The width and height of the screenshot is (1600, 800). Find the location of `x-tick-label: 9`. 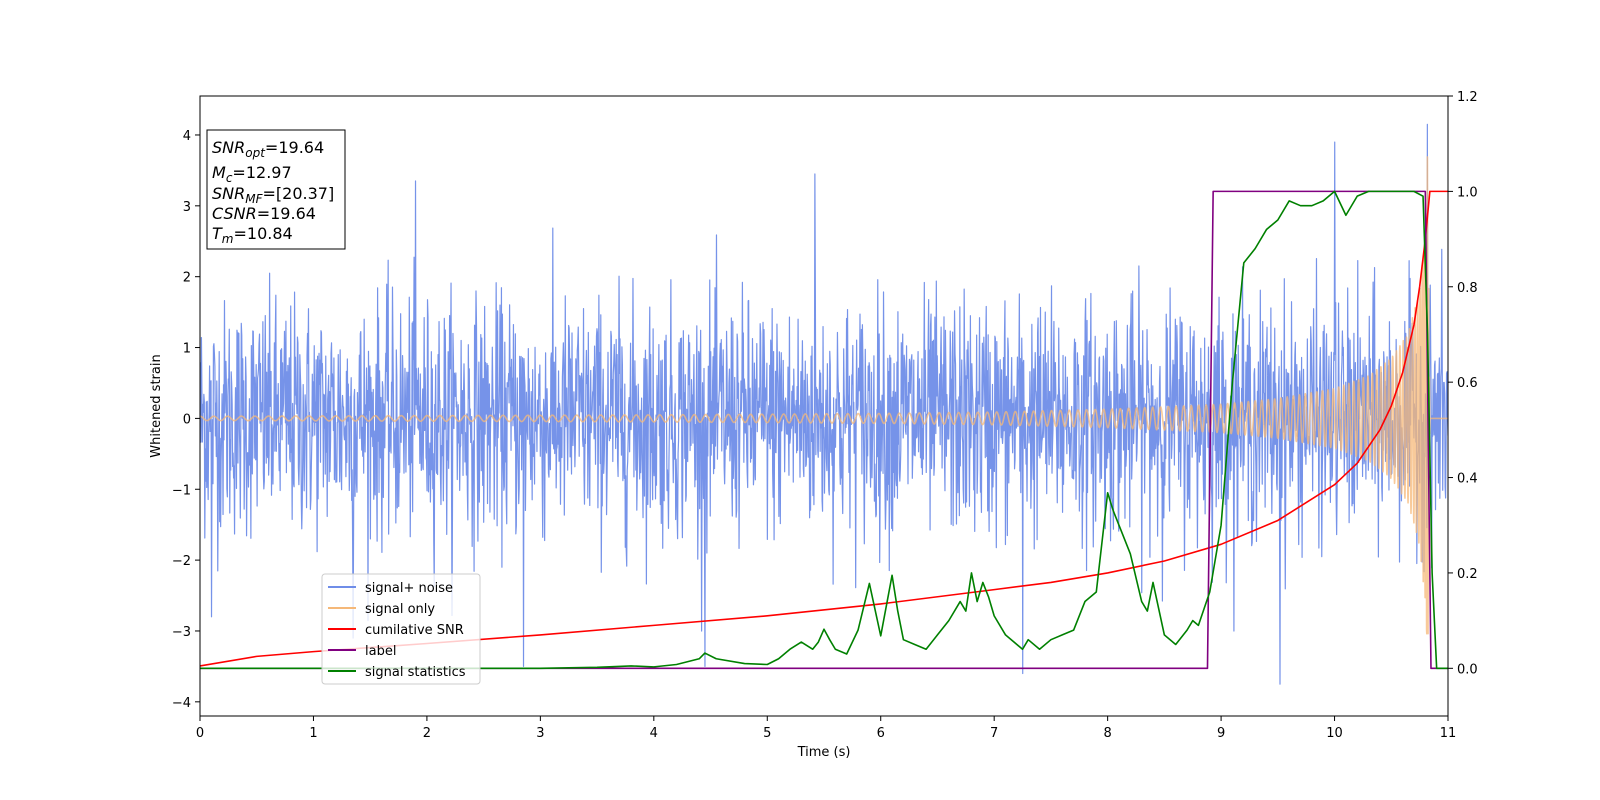

x-tick-label: 9 is located at coordinates (1221, 733).